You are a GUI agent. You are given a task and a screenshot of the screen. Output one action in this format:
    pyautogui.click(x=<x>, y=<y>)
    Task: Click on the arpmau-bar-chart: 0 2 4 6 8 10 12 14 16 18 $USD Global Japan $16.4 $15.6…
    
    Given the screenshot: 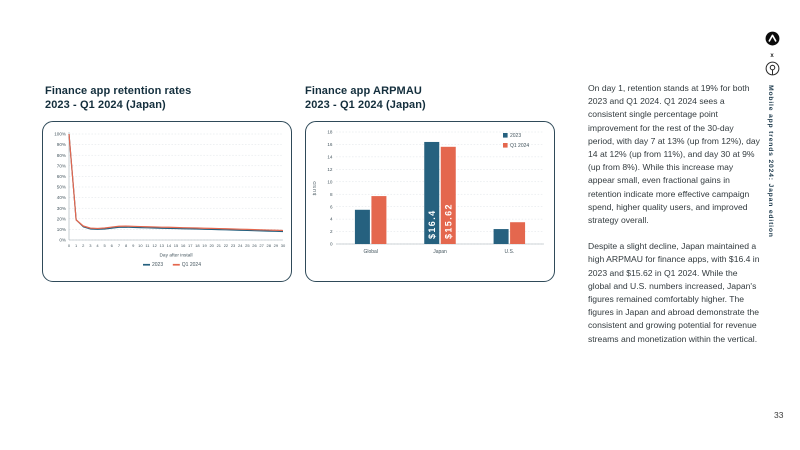 What is the action you would take?
    pyautogui.click(x=428, y=192)
    